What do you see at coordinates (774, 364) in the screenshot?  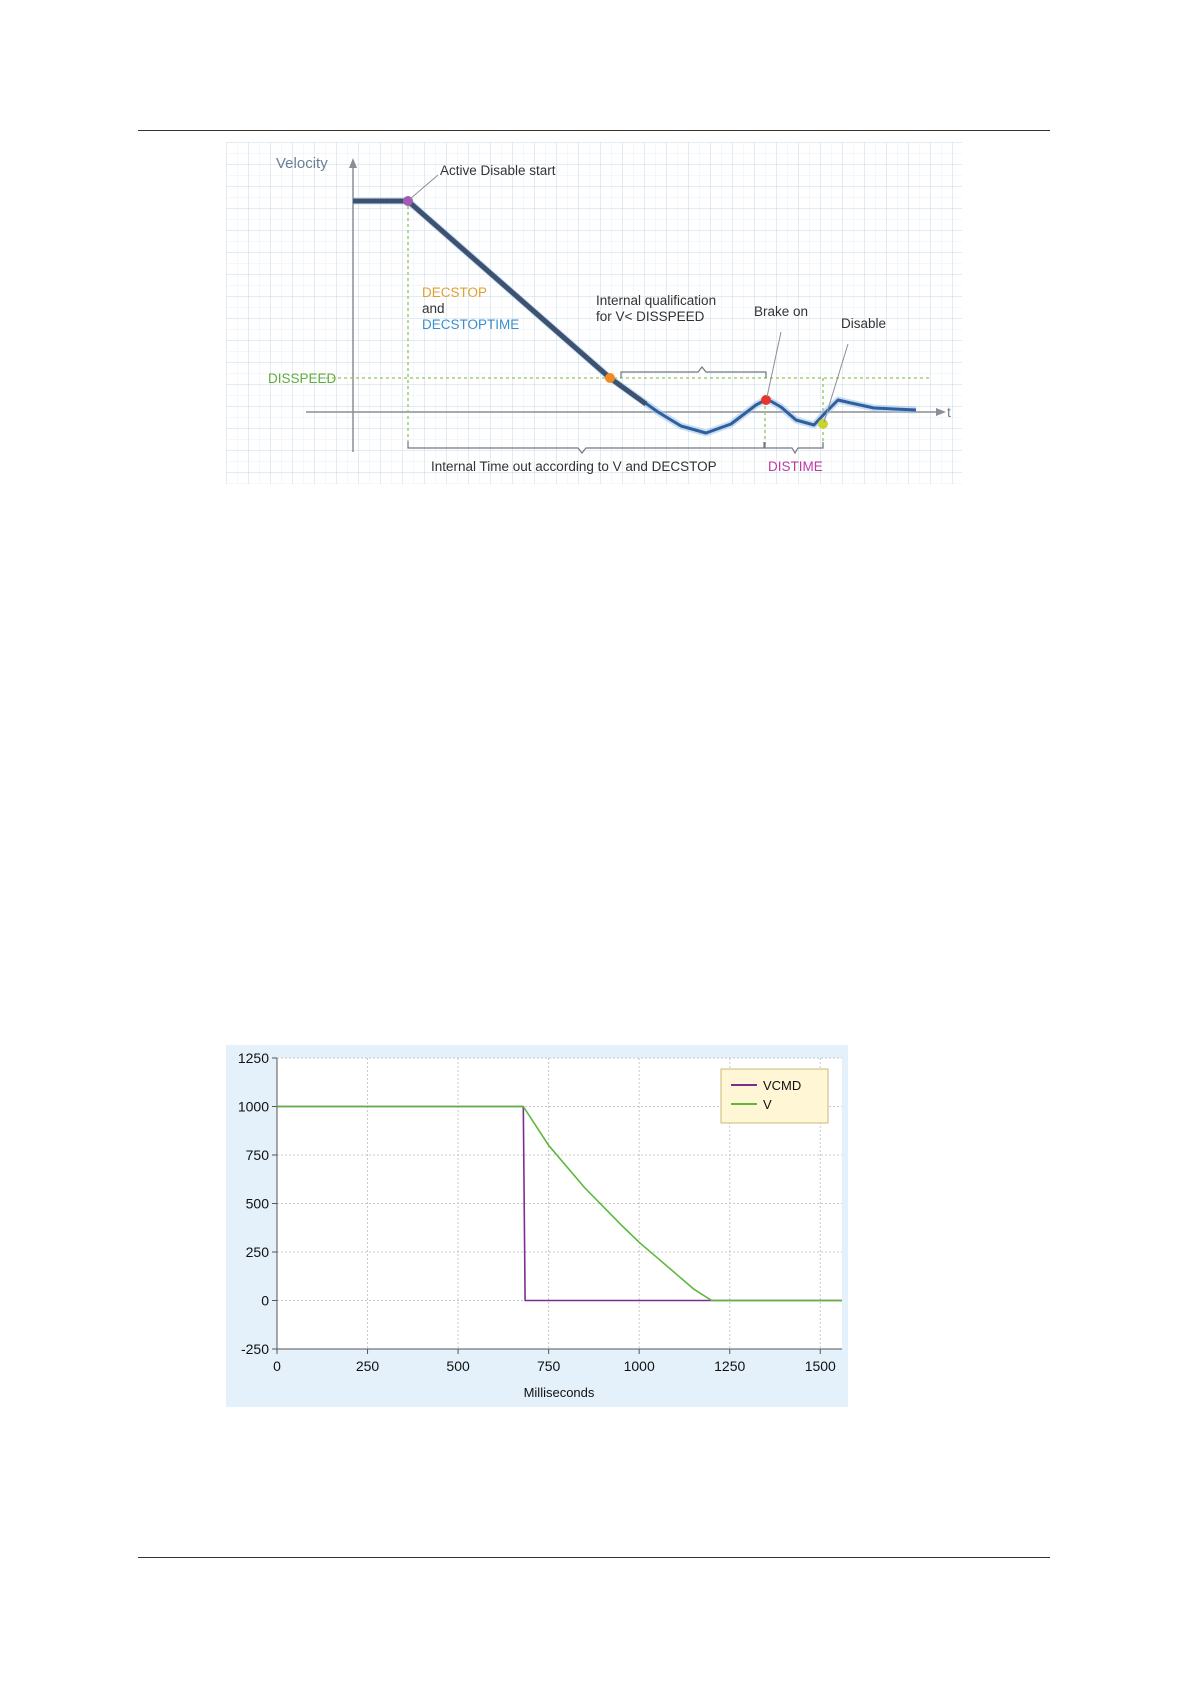 I see `brake-pointer` at bounding box center [774, 364].